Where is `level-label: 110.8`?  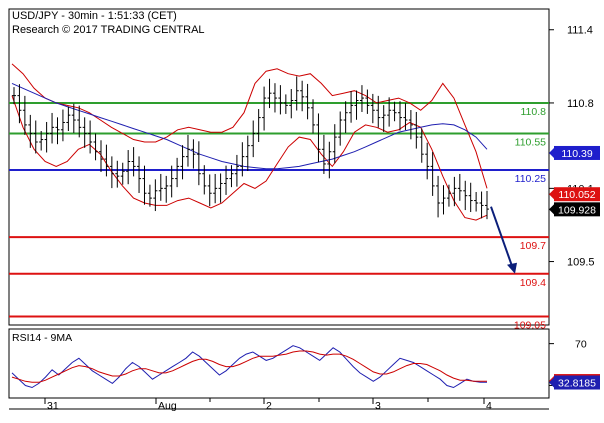 level-label: 110.8 is located at coordinates (534, 112).